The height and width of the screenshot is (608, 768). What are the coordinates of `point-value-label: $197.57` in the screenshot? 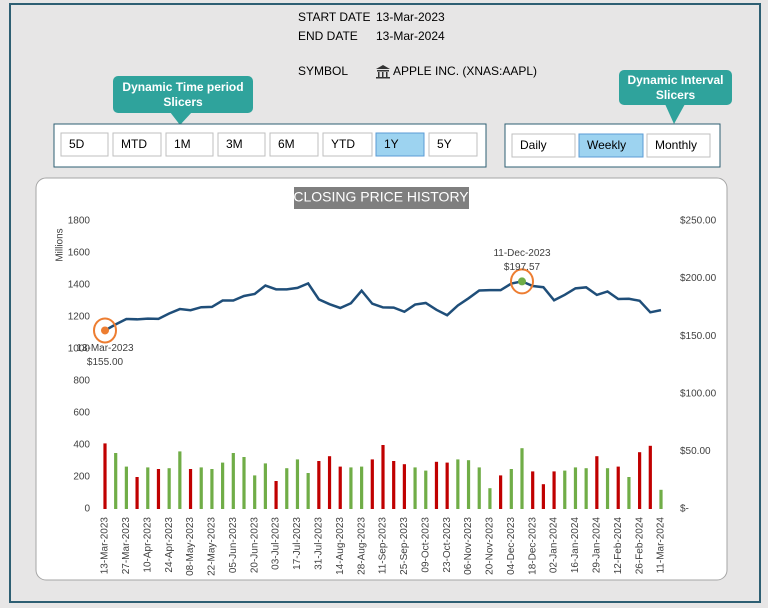 It's located at (522, 267).